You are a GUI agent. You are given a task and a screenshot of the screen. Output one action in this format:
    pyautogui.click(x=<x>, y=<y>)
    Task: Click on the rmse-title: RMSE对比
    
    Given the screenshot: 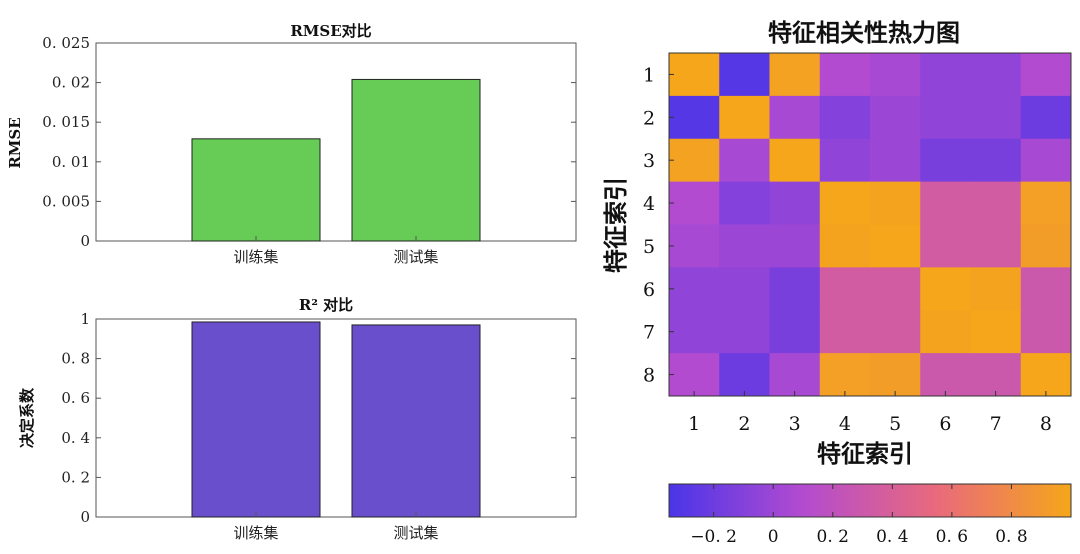 What is the action you would take?
    pyautogui.click(x=330, y=31)
    